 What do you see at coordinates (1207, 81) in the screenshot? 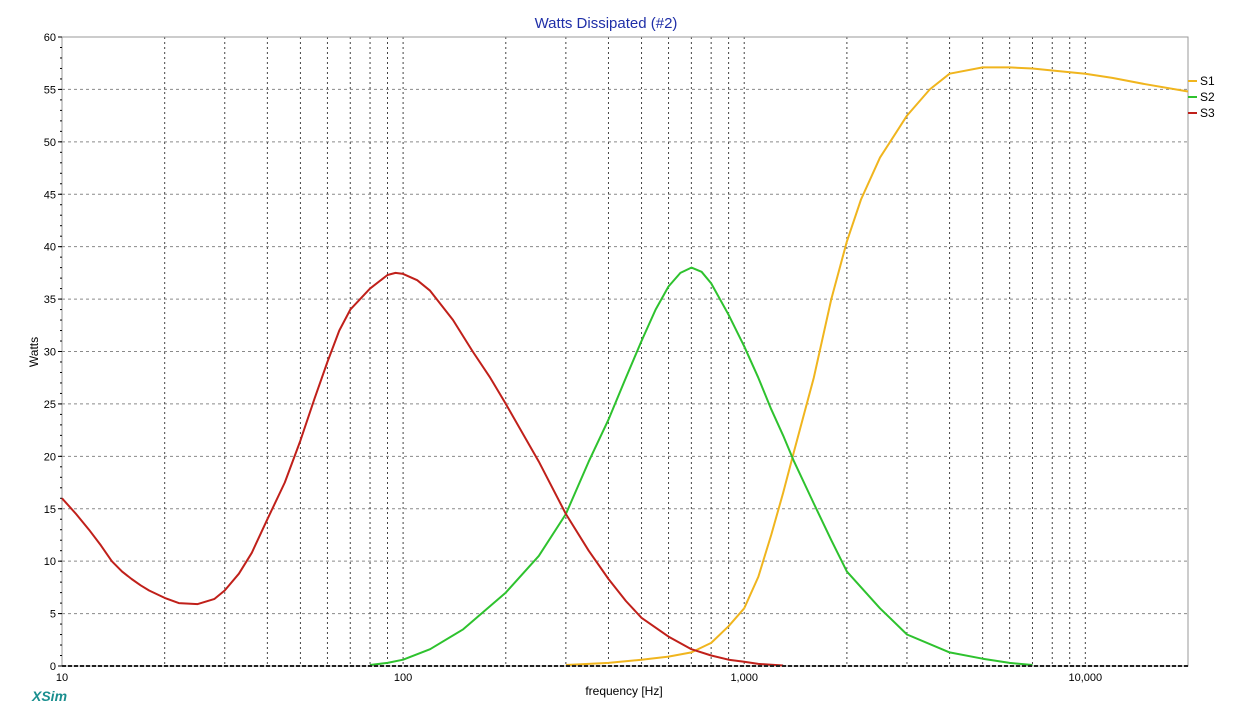
I see `legend-label: S1` at bounding box center [1207, 81].